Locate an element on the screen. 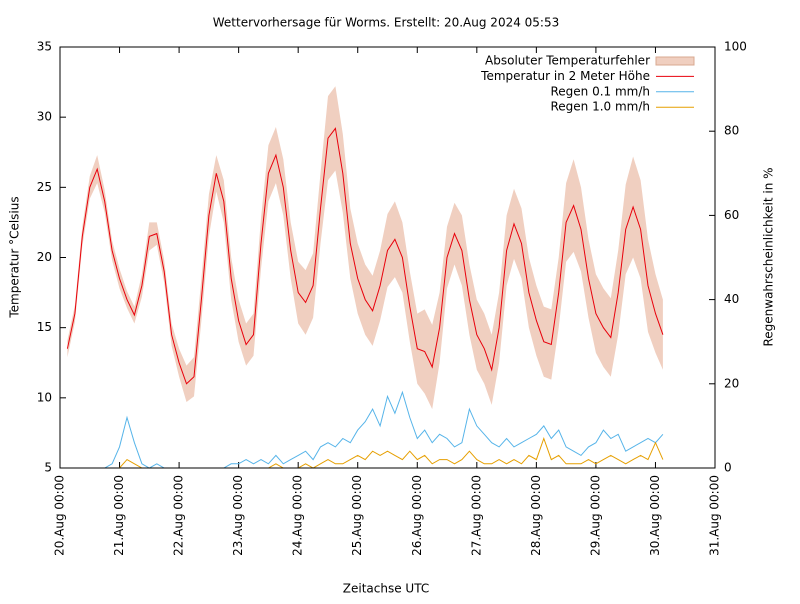  legend-label: Temperatur in 2 Meter Höhe is located at coordinates (565, 76).